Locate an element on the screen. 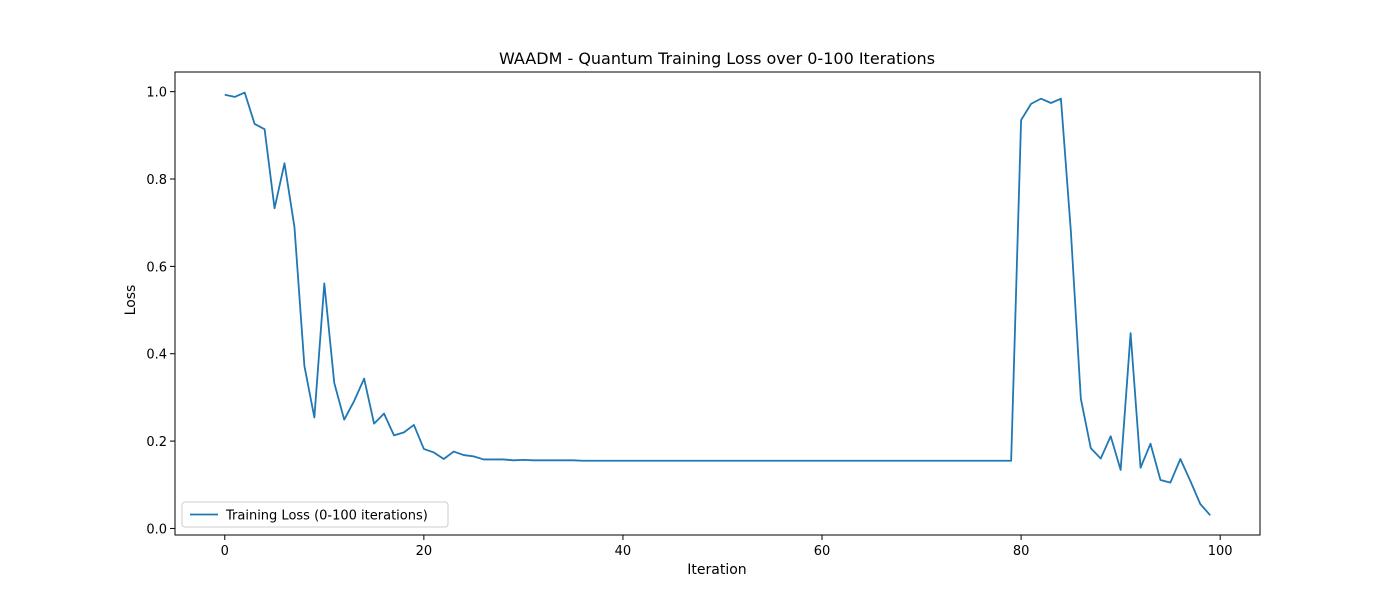 The image size is (1400, 600). x-tick-label: 0 is located at coordinates (225, 551).